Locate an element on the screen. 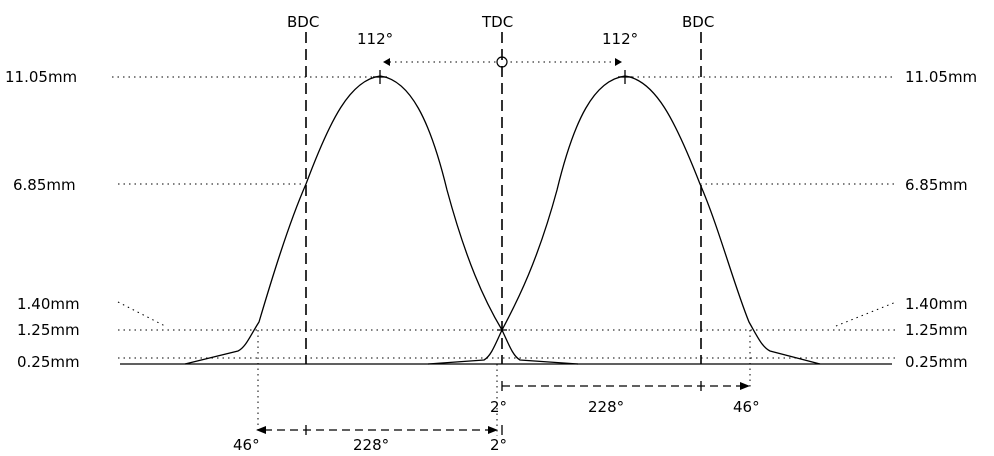 The image size is (994, 456). lift-label-140-left: 1.40mm is located at coordinates (48, 304).